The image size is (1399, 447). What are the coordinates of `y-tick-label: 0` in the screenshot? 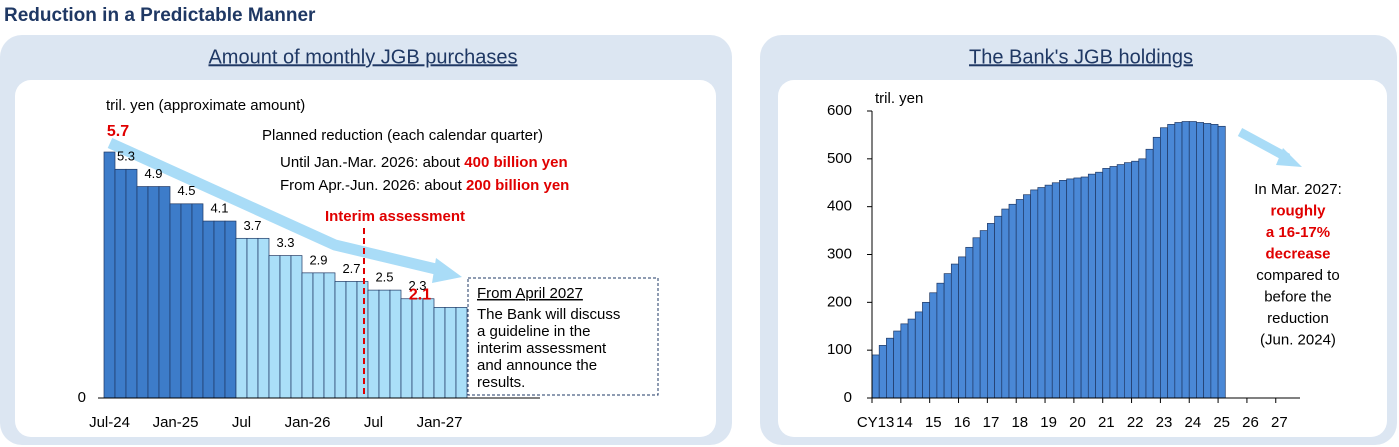 It's located at (82, 397).